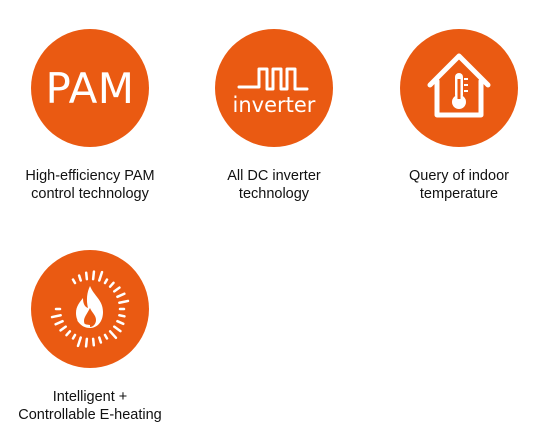  I want to click on feature-e-heating: Intelligent + Controllable E-heating, so click(90, 337).